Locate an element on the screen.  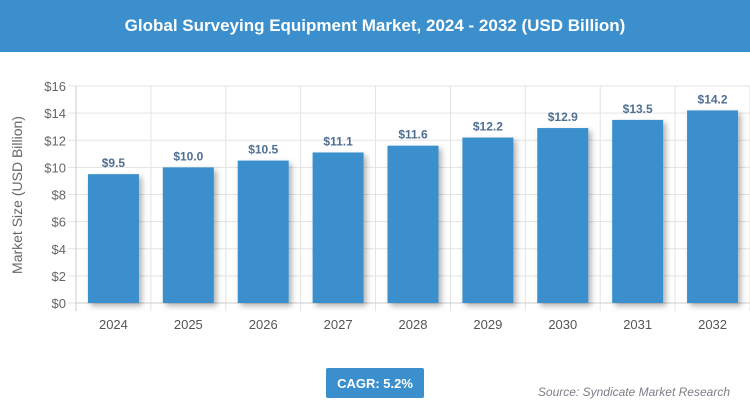
x-tick-label: 2024 is located at coordinates (113, 324).